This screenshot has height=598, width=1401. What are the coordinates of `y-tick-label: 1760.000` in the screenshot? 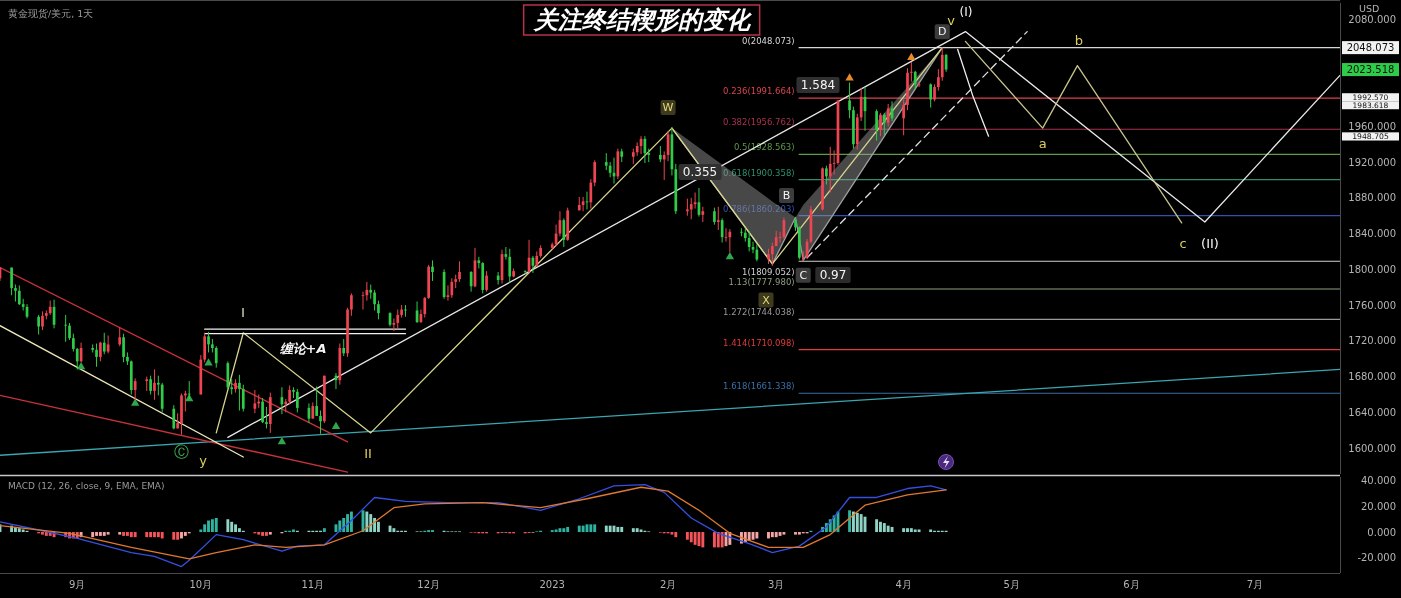 It's located at (1372, 305).